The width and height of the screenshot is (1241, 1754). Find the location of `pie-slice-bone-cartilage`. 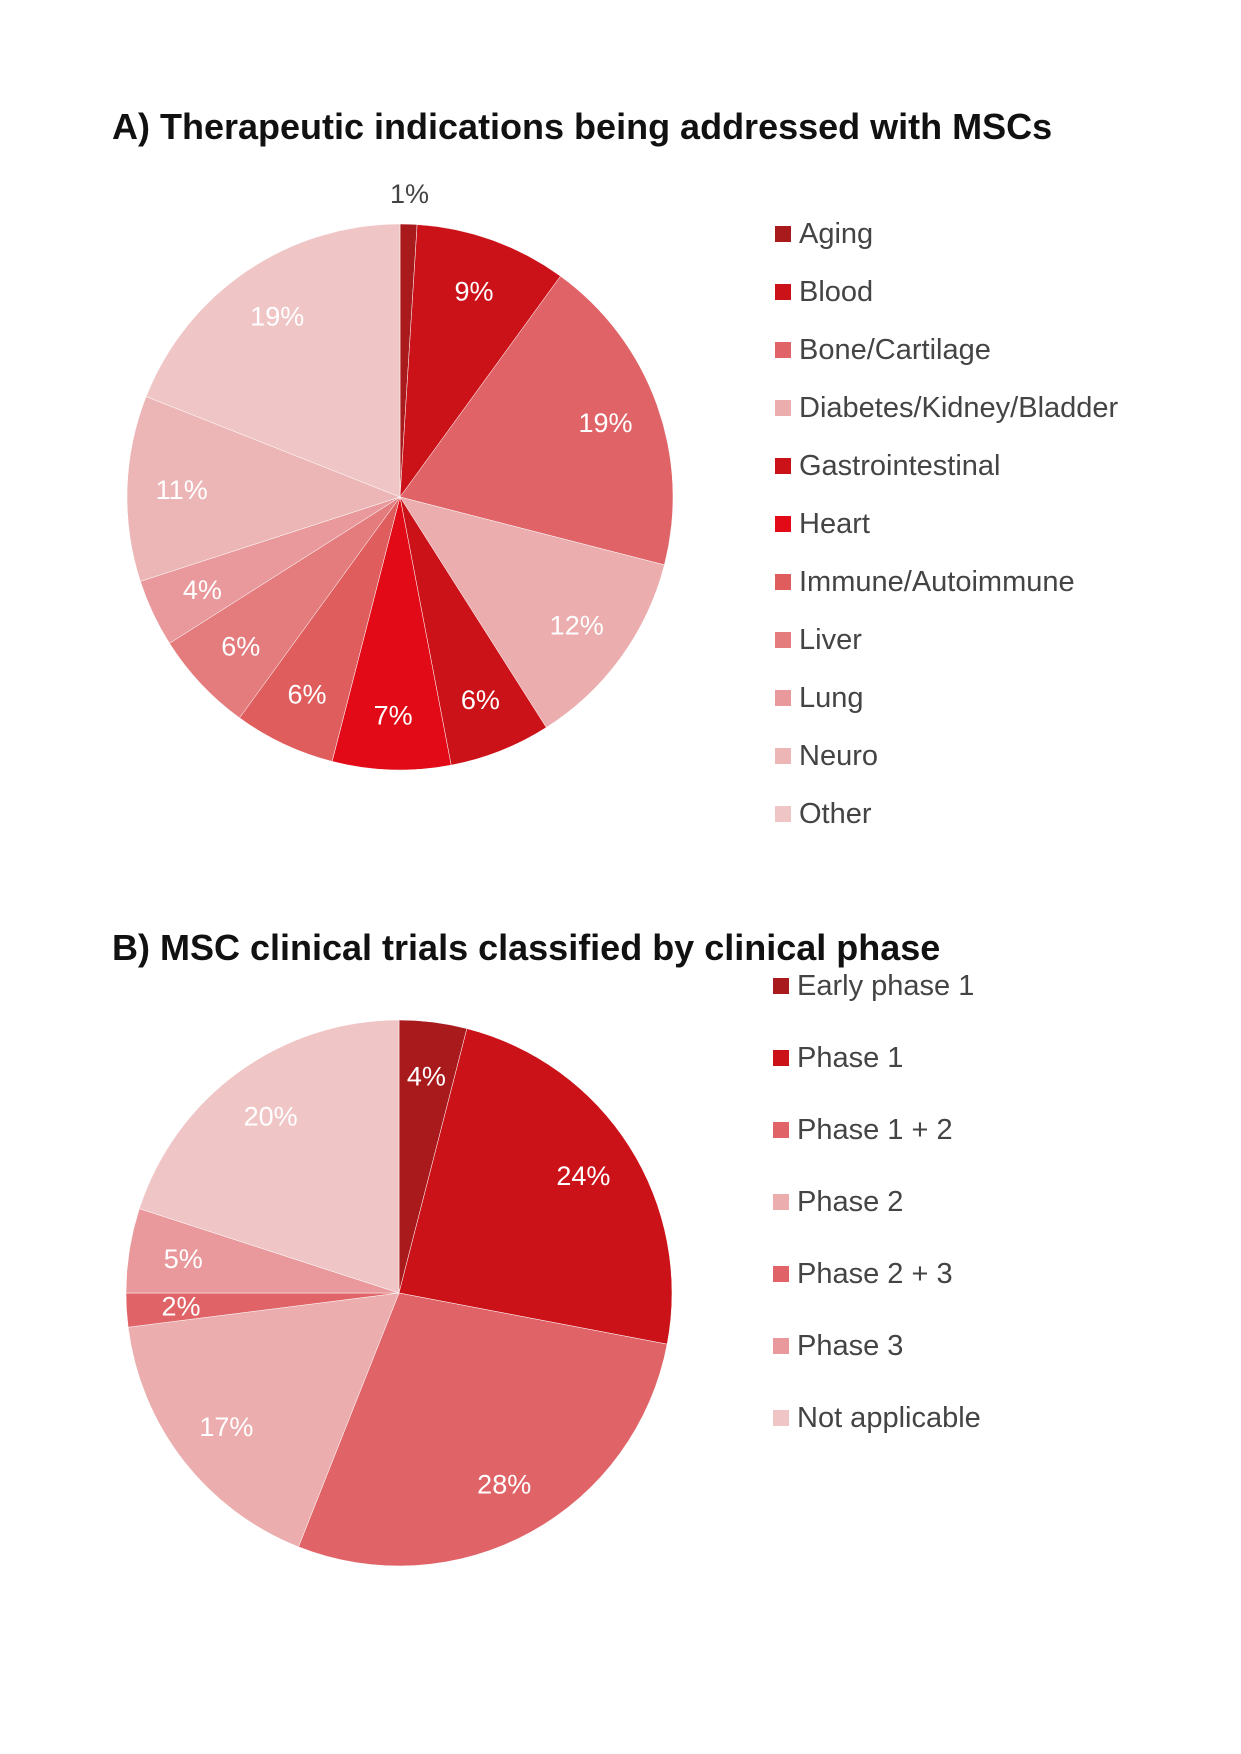

pie-slice-bone-cartilage is located at coordinates (536, 420).